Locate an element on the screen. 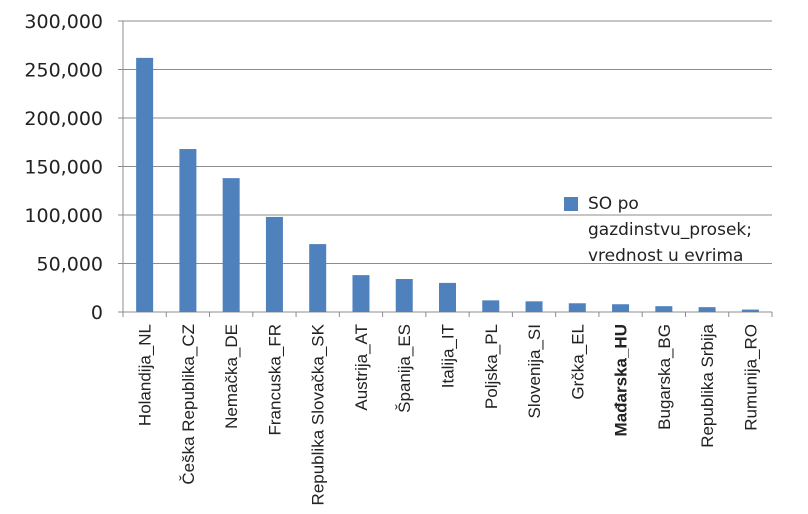 This screenshot has width=808, height=514. y-tick-label: 150,000 is located at coordinates (63, 168).